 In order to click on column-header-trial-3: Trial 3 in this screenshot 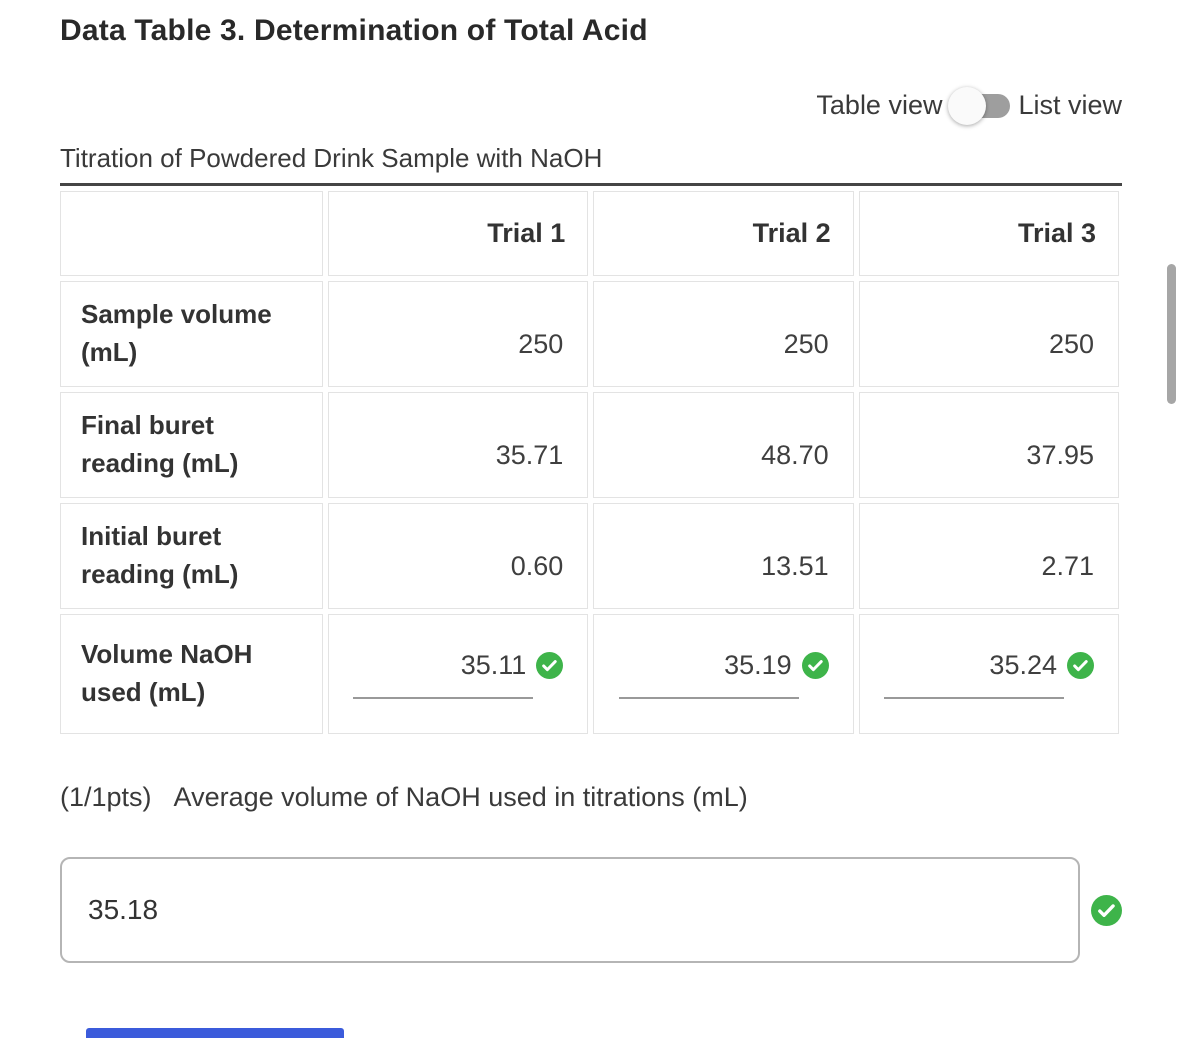, I will do `click(988, 233)`.